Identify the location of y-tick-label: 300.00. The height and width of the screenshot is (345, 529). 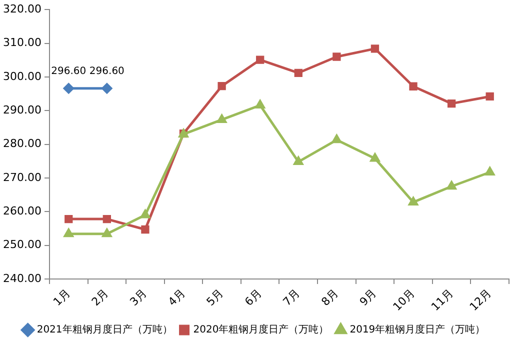
(22, 76).